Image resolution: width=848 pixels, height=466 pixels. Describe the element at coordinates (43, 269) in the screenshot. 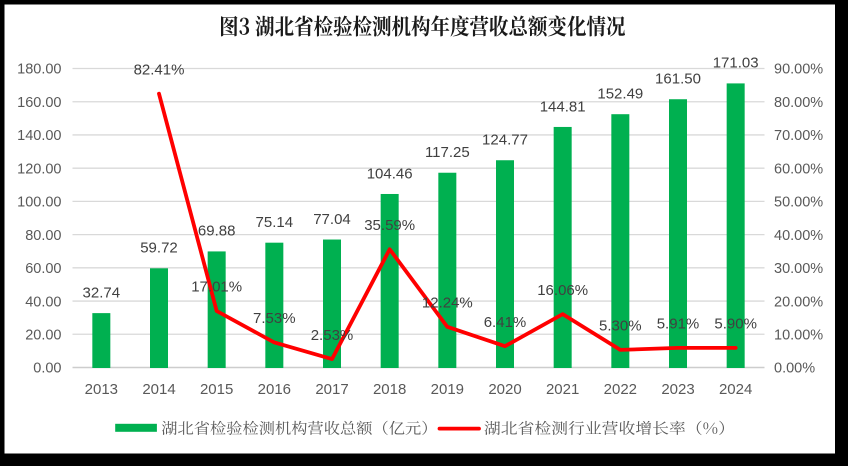

I see `svg-text: 60.00` at that location.